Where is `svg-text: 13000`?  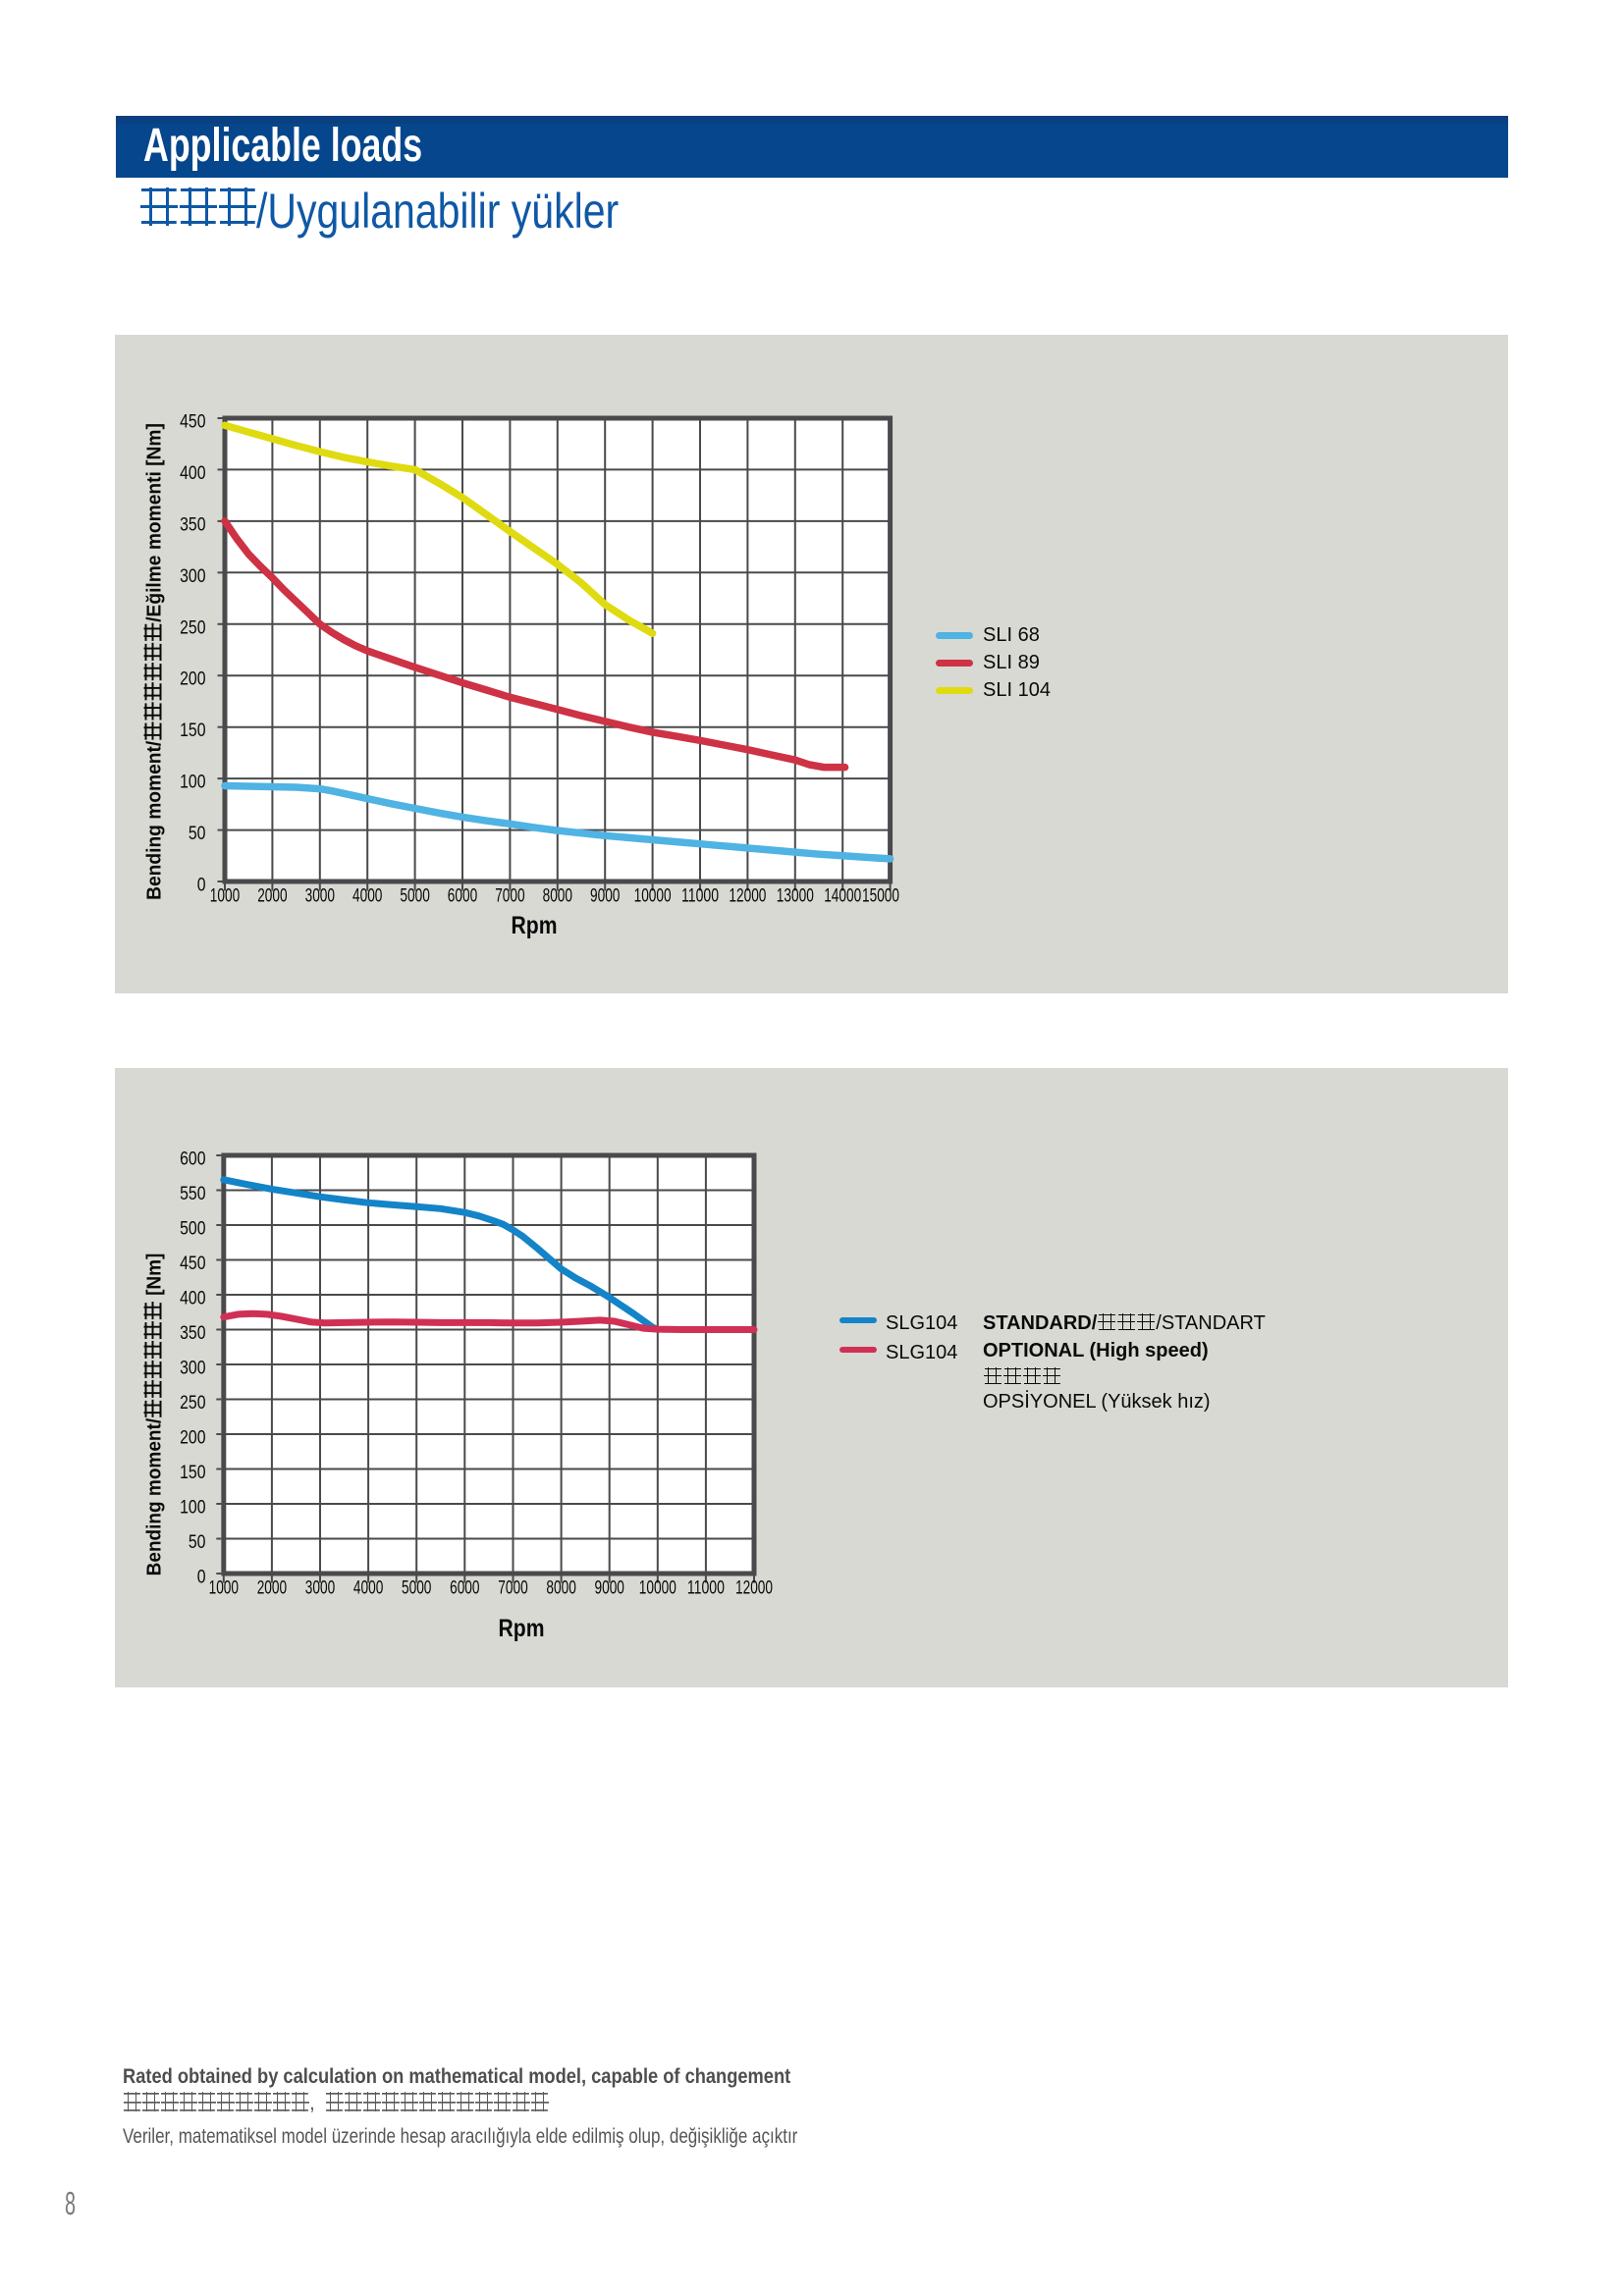
svg-text: 13000 is located at coordinates (795, 896).